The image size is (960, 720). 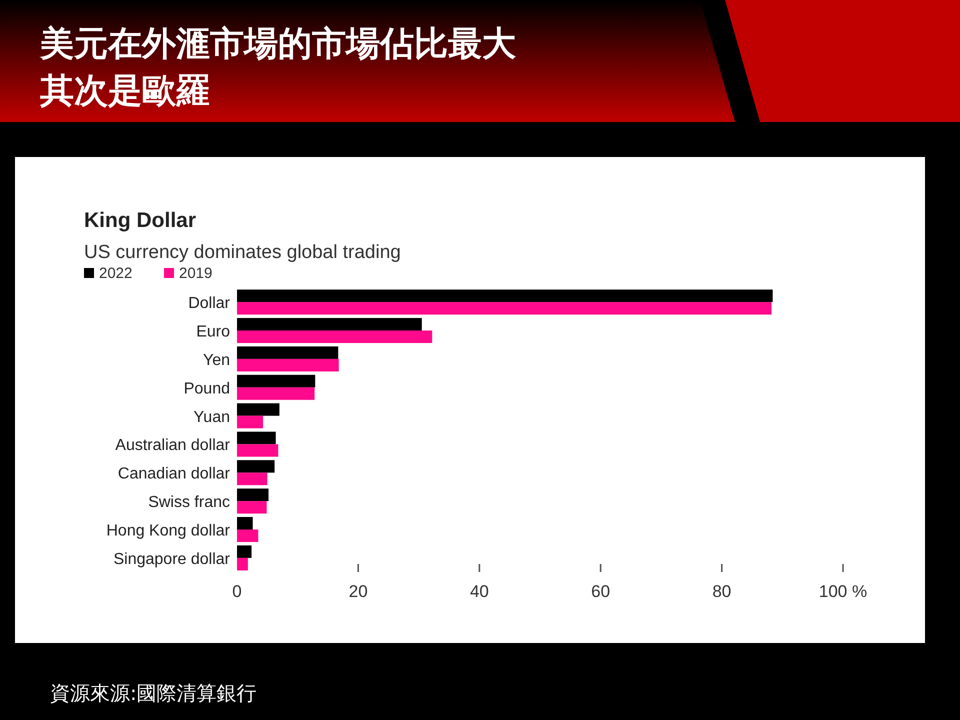 What do you see at coordinates (843, 591) in the screenshot?
I see `x-tick-label: 100 %` at bounding box center [843, 591].